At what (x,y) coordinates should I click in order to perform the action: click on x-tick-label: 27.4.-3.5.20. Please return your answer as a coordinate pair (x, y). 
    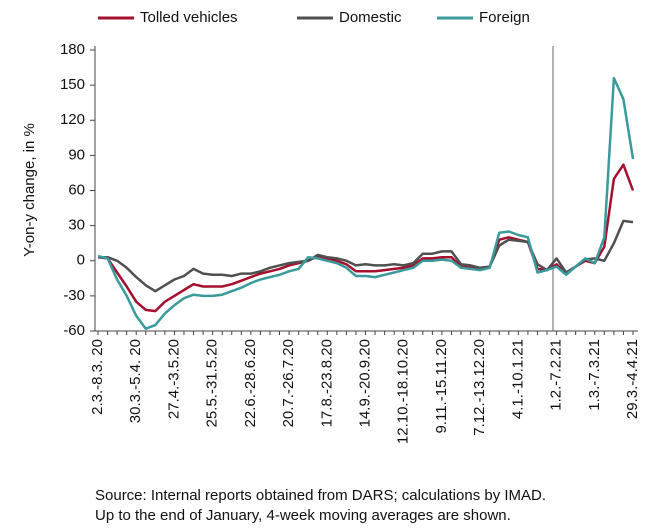
    Looking at the image, I should click on (173, 379).